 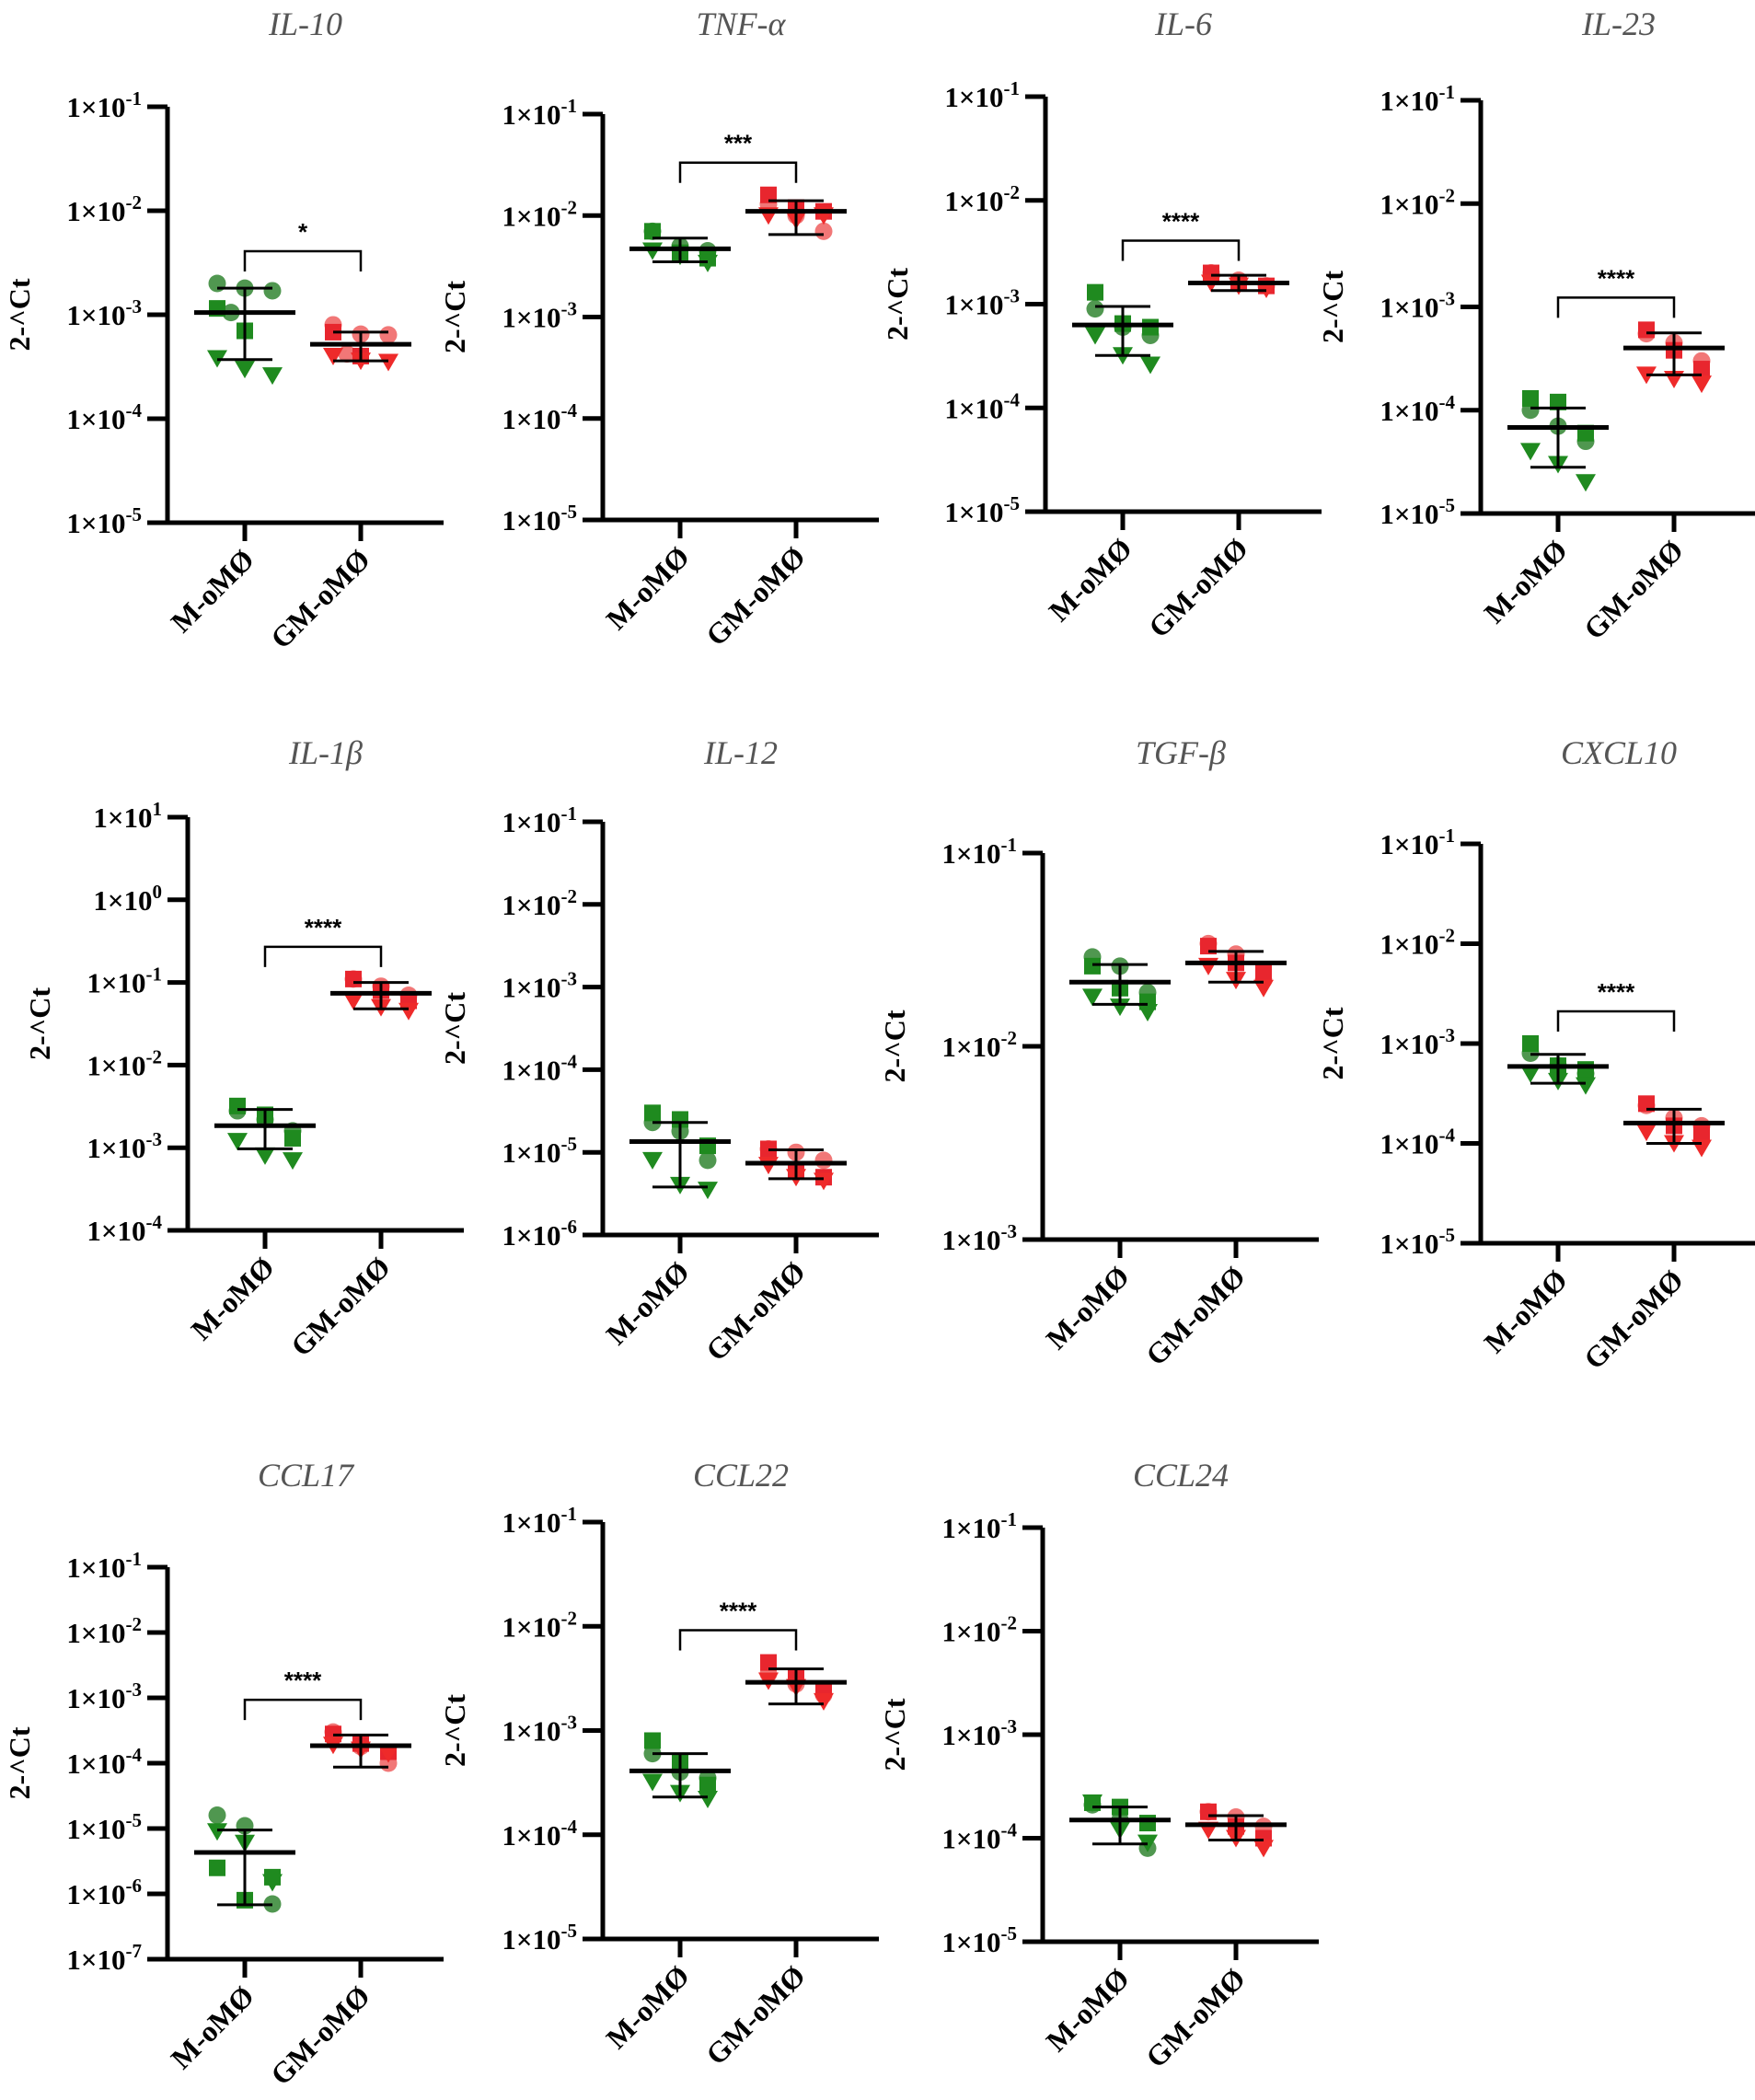 I want to click on y-tick-label: 1×10⁻², so click(x=1417, y=202).